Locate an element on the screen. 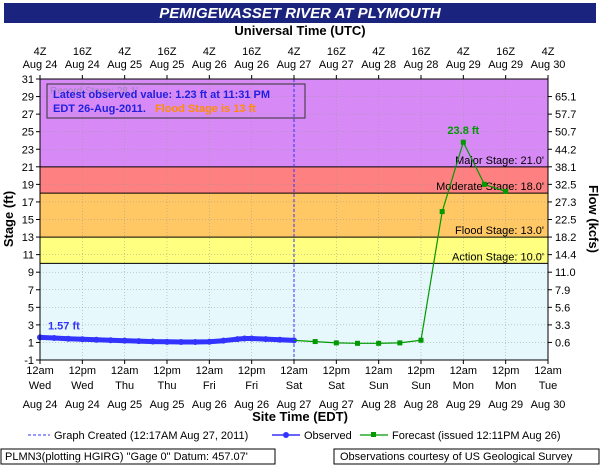 The image size is (600, 465). bottom-tick-day-10: Mon is located at coordinates (463, 386).